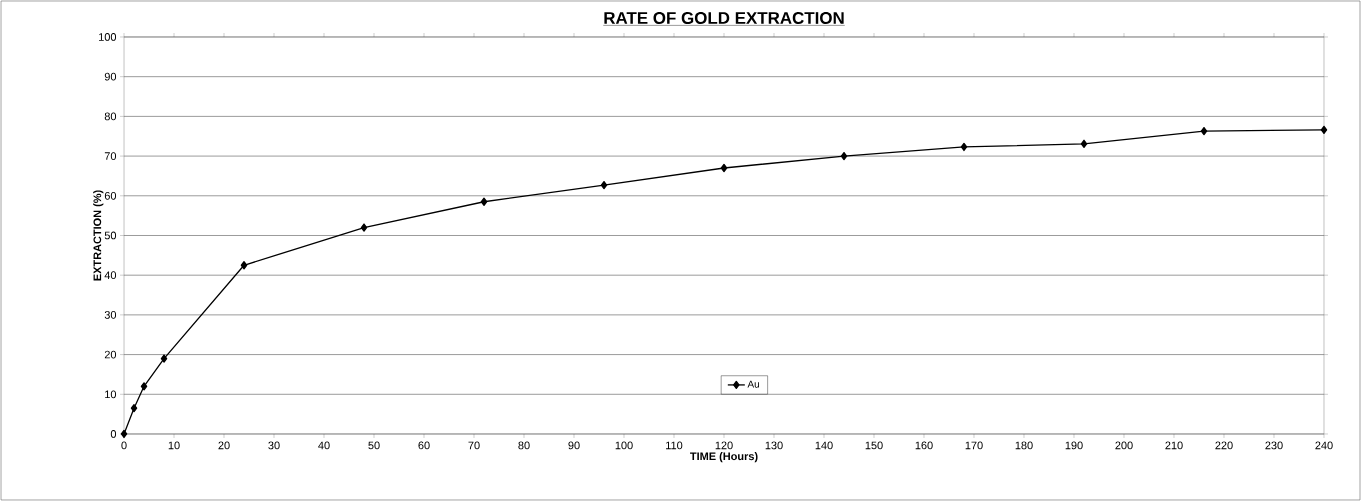  What do you see at coordinates (574, 445) in the screenshot?
I see `x-tick-label: 90` at bounding box center [574, 445].